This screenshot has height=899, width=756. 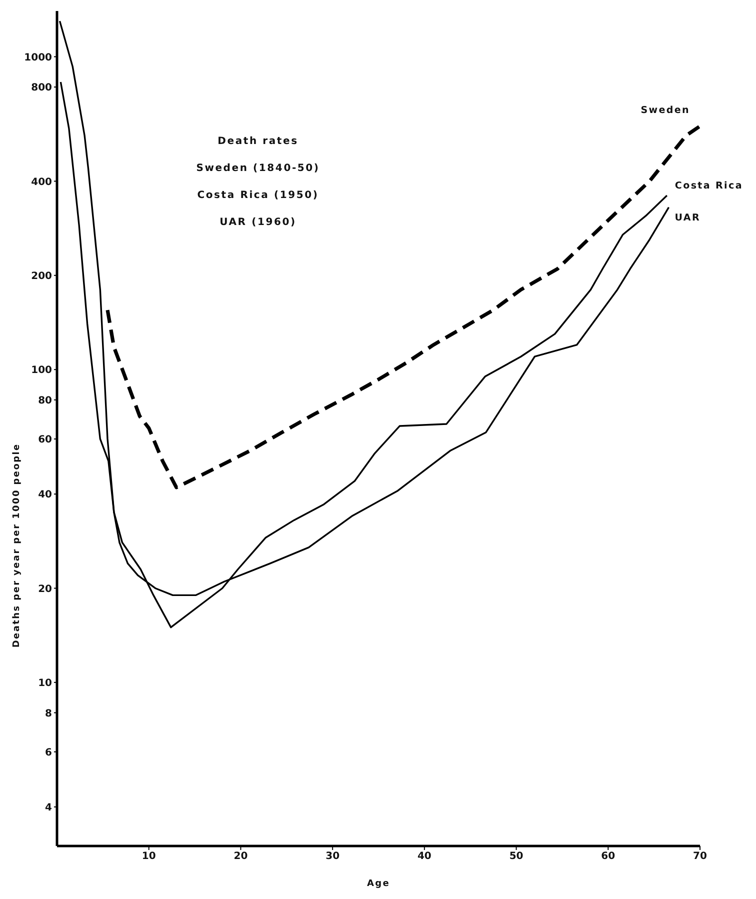 I want to click on y-axis-title: Deaths per year per 1000 people, so click(x=17, y=545).